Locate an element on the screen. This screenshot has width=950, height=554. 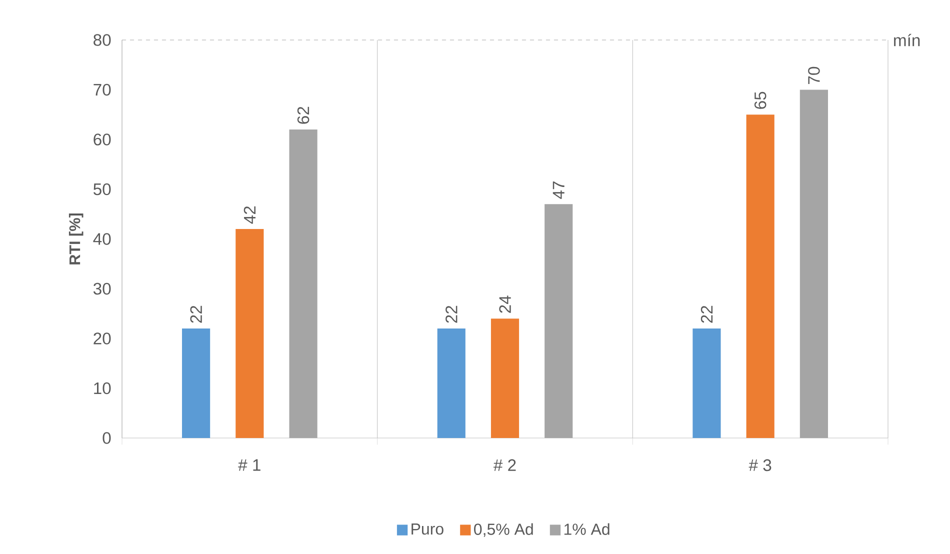
y-tick-label: 40 is located at coordinates (102, 239).